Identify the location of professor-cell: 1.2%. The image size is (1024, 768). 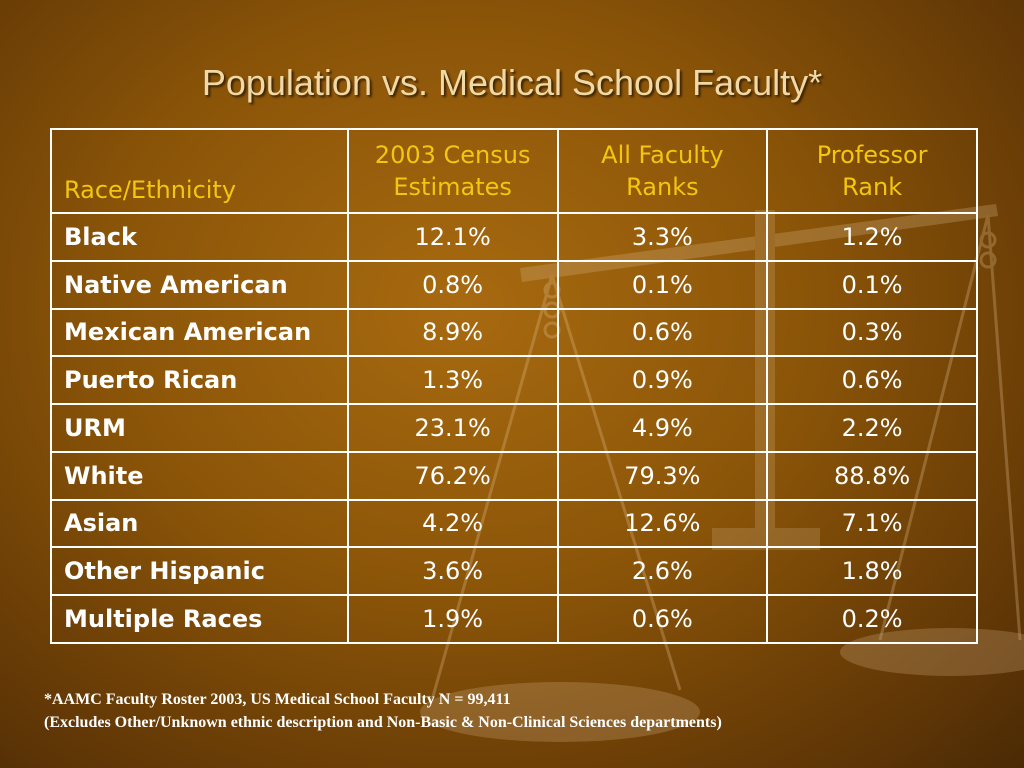
(872, 237).